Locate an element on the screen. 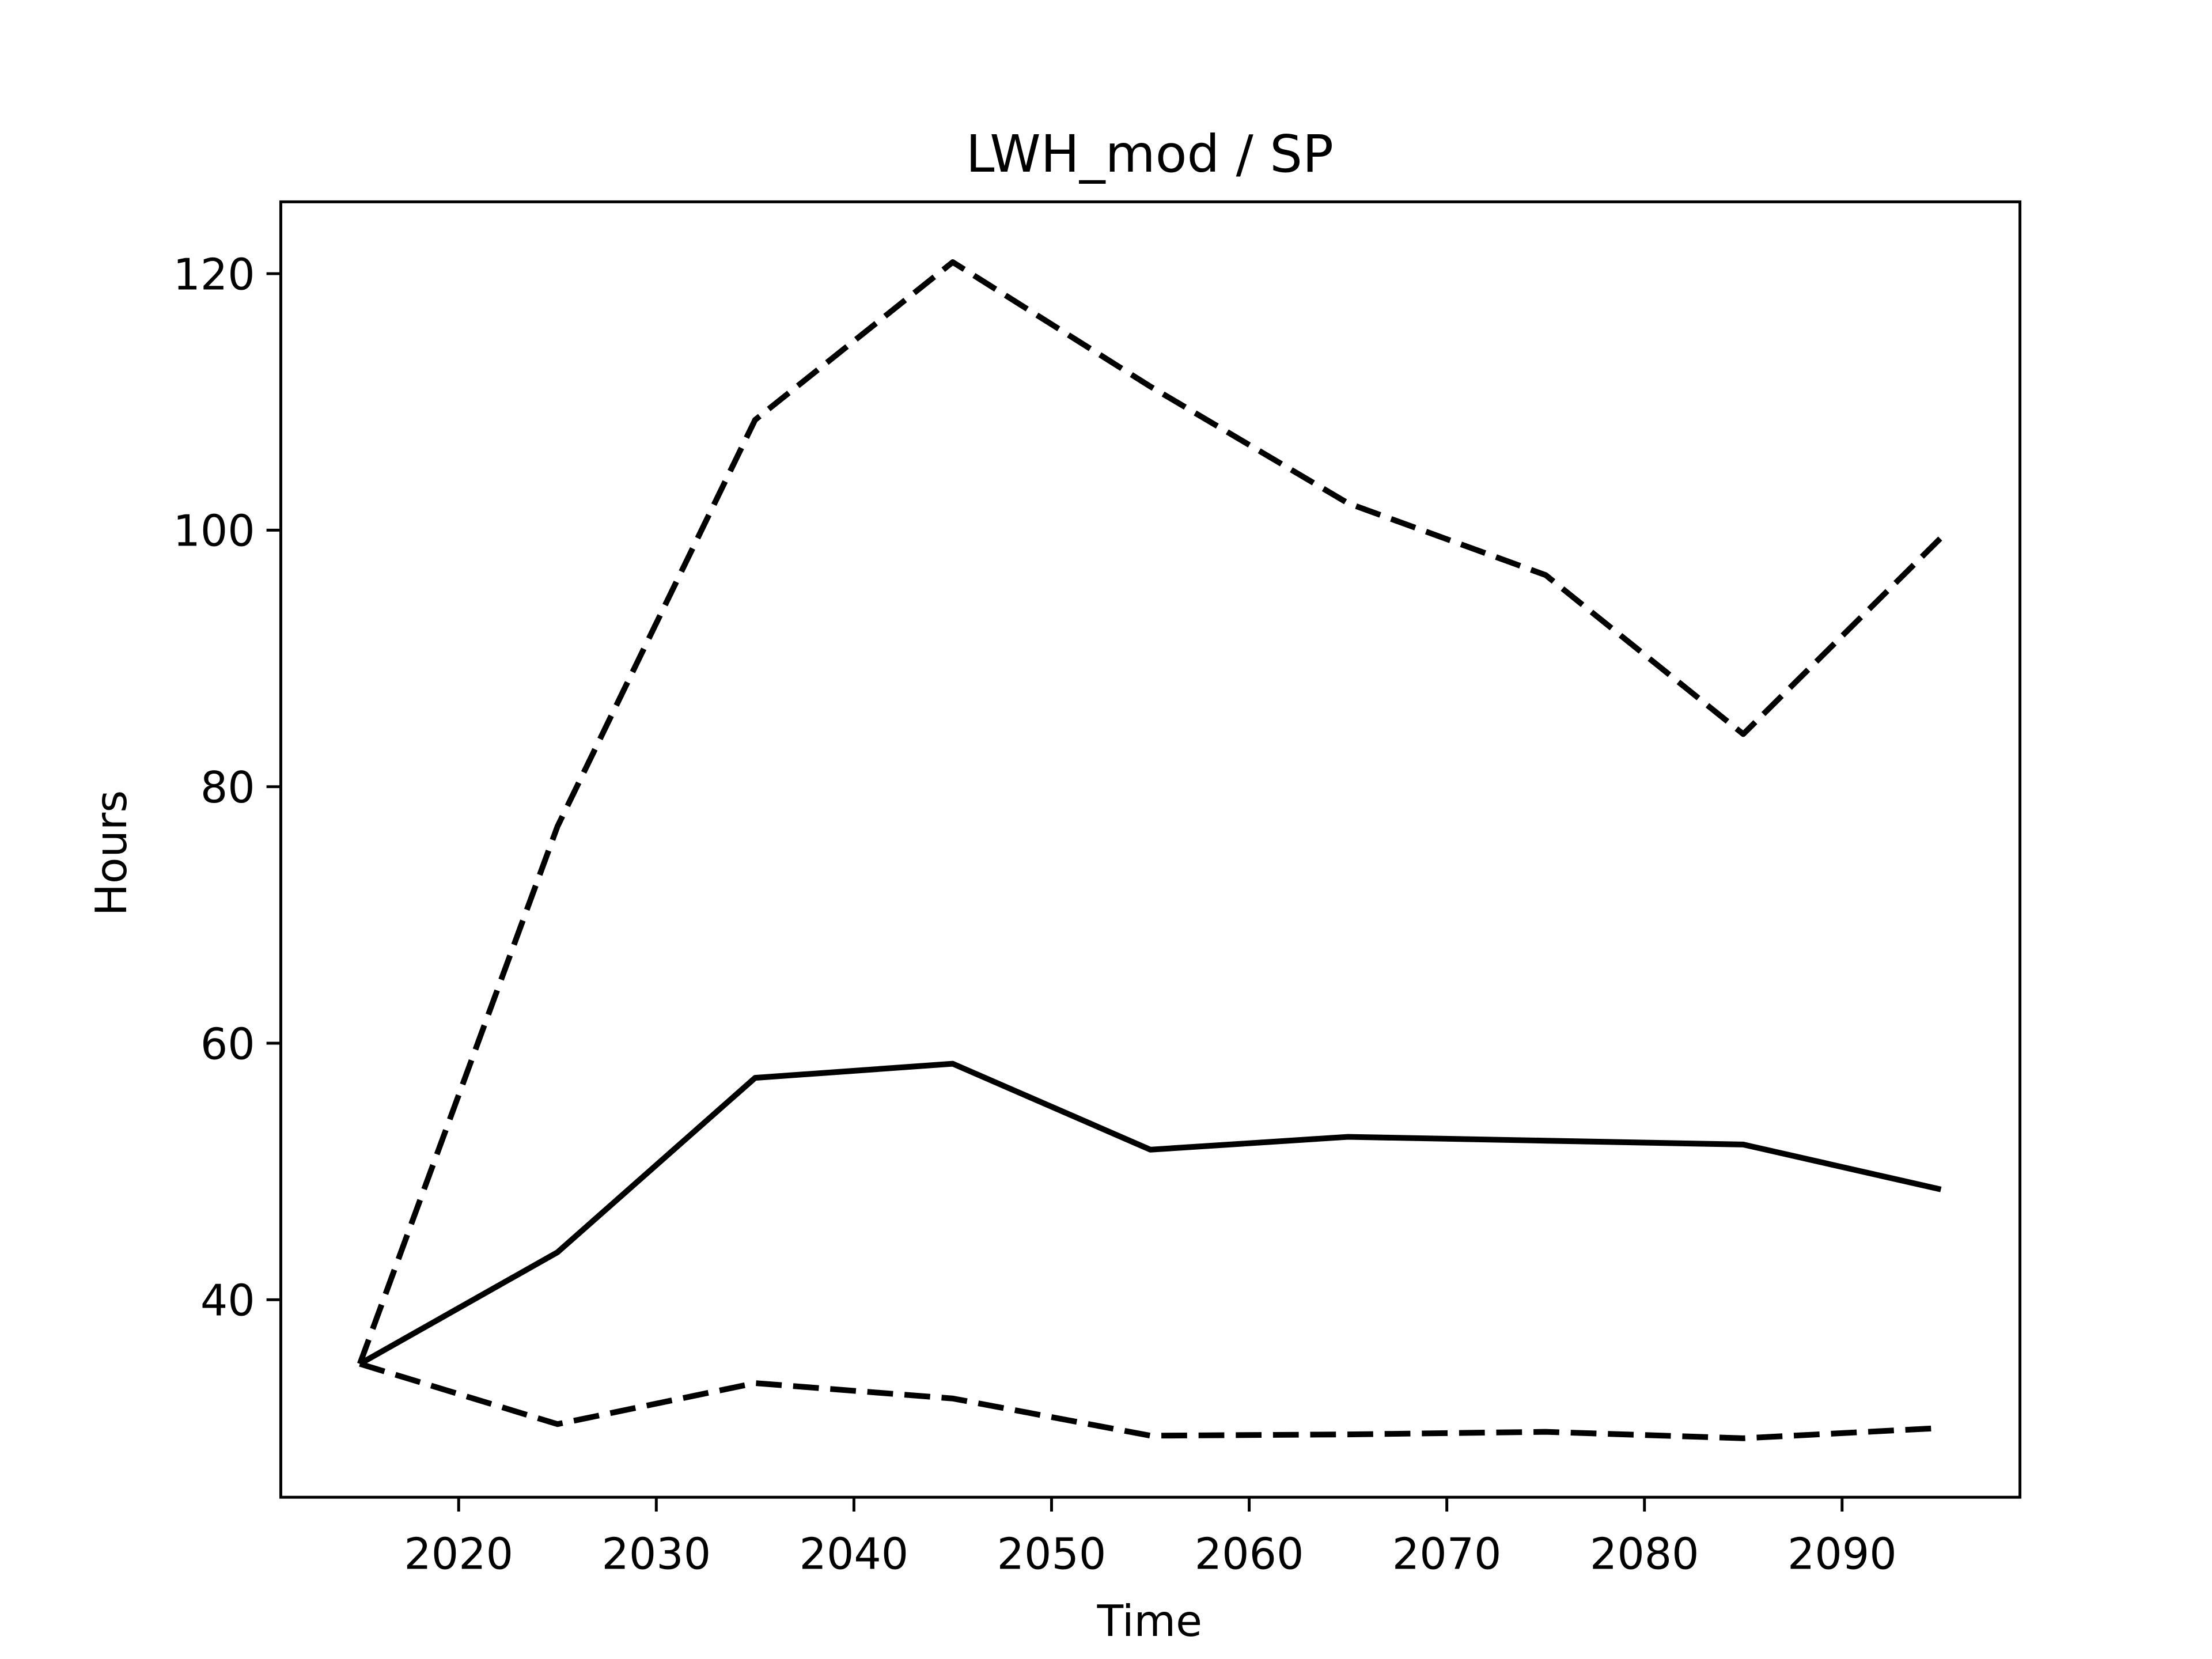 This screenshot has height=1659, width=2212. y-tick-label: 60 is located at coordinates (227, 1044).